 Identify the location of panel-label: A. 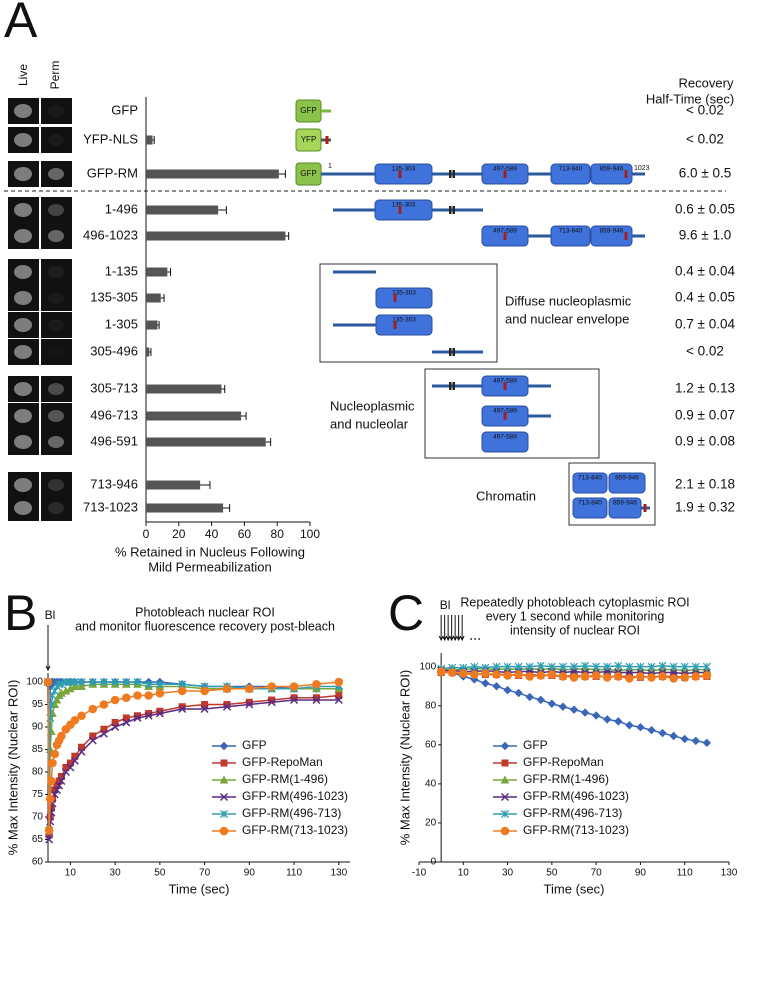
(21, 24).